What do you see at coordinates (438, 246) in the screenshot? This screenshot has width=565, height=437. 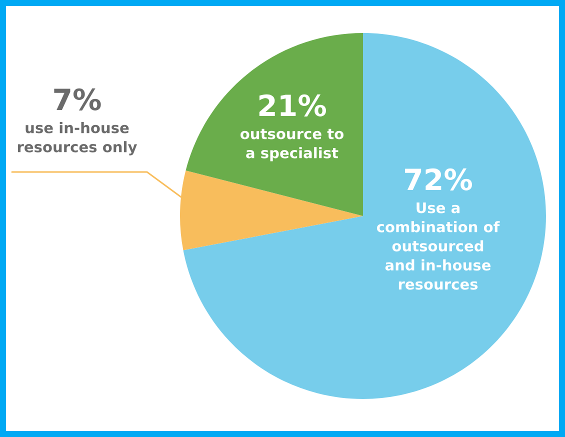 I see `slice-label: Use a combination of outsourced and in-house resources` at bounding box center [438, 246].